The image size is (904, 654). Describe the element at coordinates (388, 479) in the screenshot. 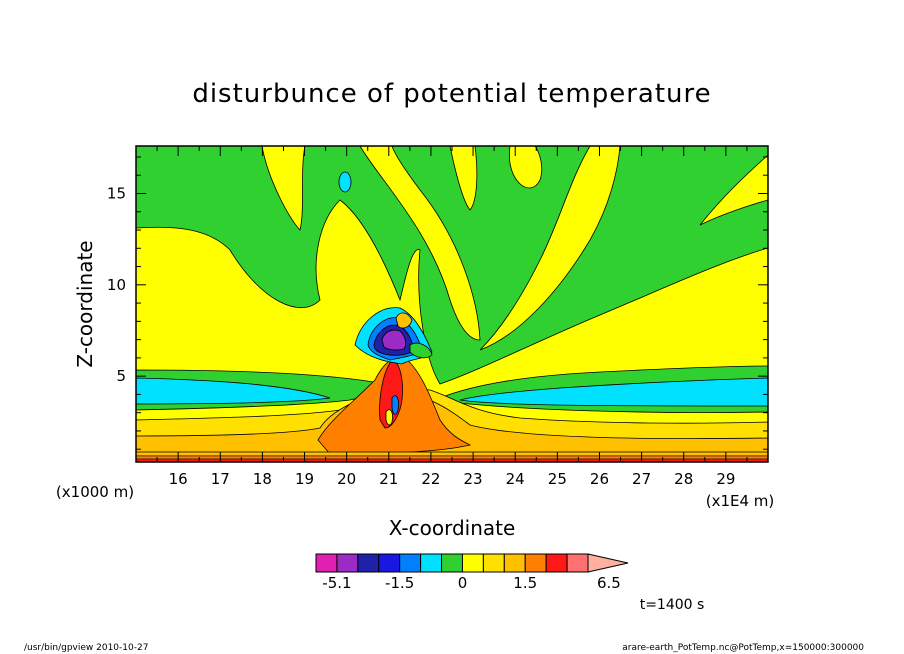

I see `x-tick-label: 21` at that location.